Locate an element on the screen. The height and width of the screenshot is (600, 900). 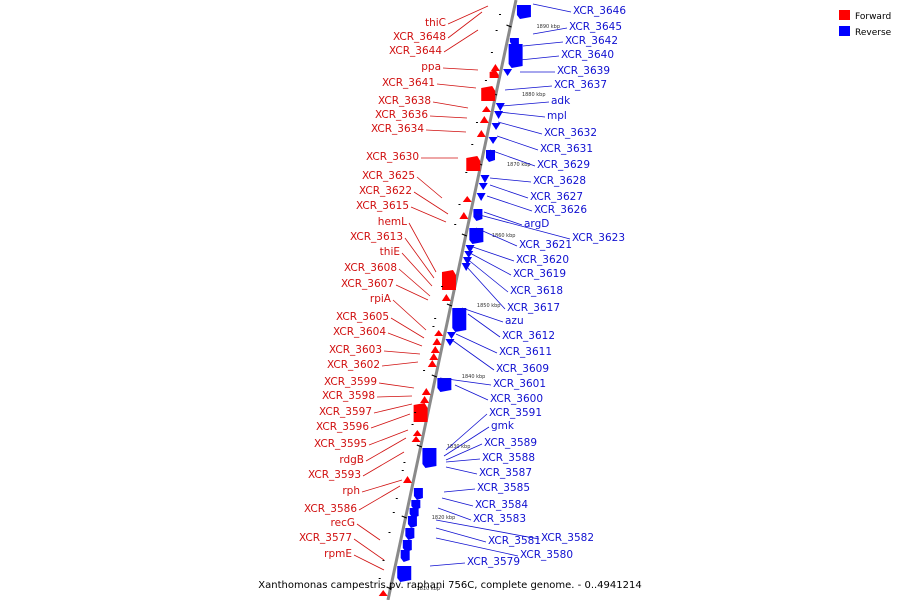
reverse-gene-label: argD is located at coordinates (536, 224).